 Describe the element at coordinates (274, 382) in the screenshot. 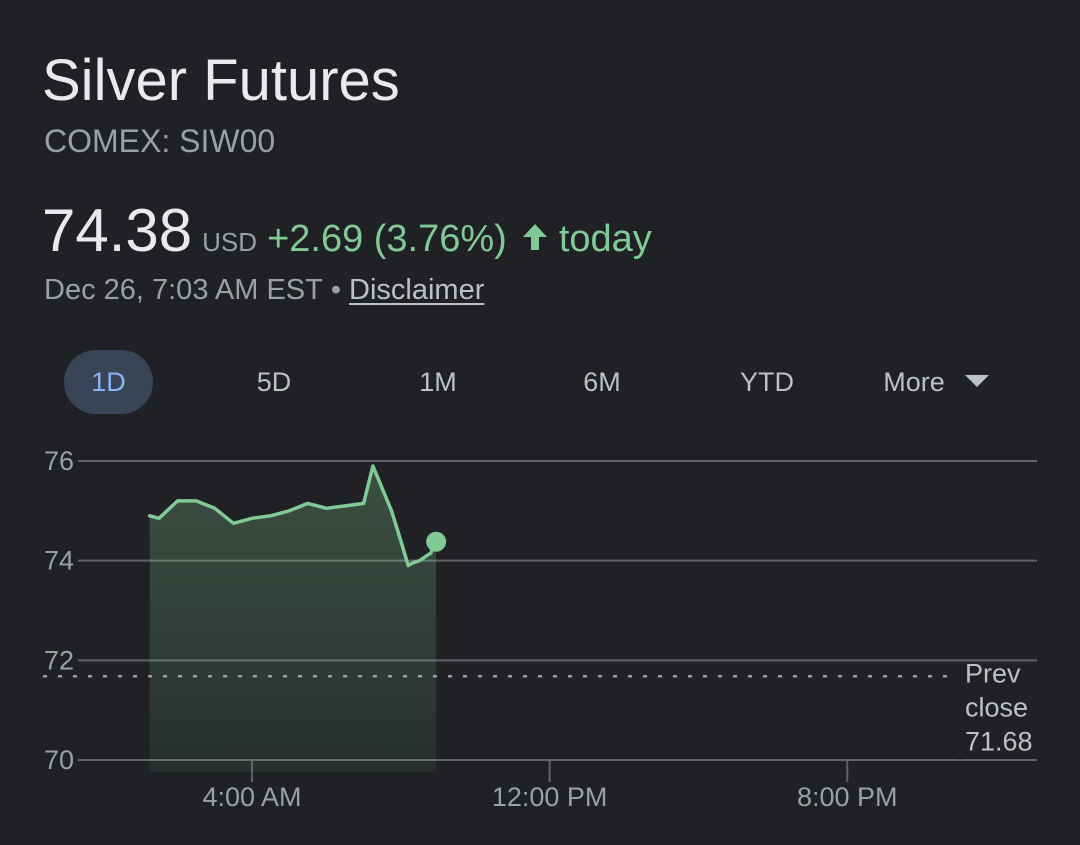

I see `tab-5d: 5D` at that location.